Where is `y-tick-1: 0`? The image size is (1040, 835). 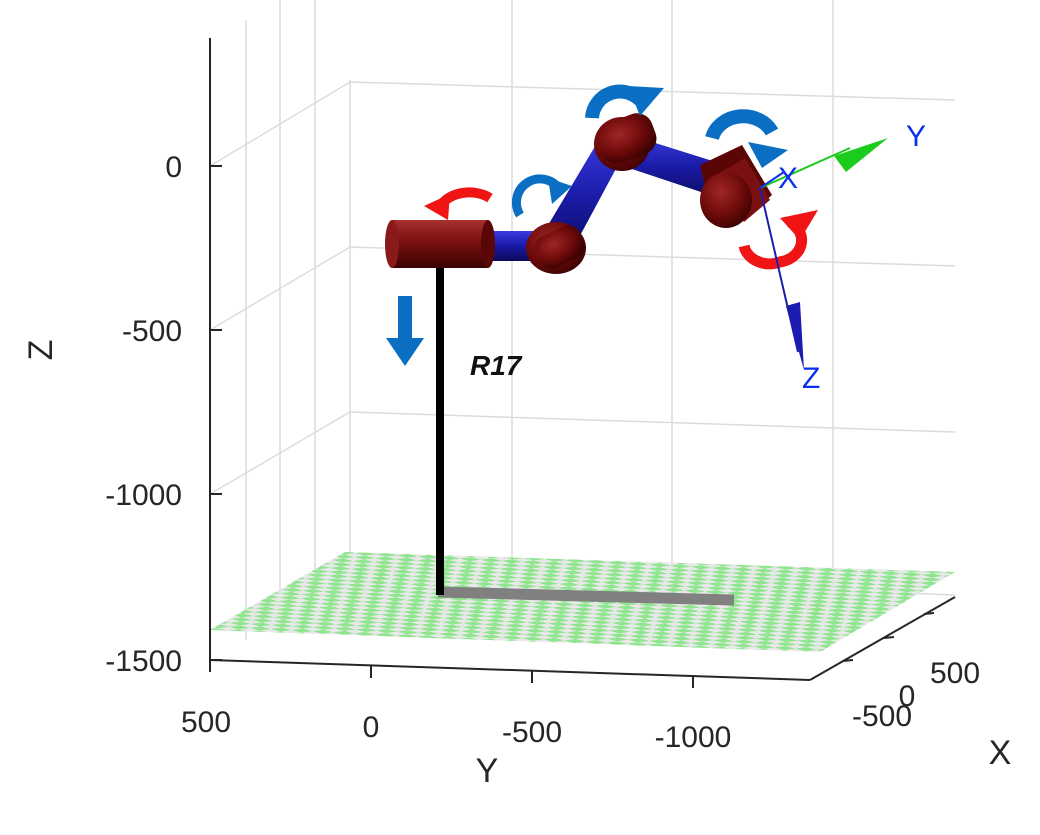 y-tick-1: 0 is located at coordinates (371, 727).